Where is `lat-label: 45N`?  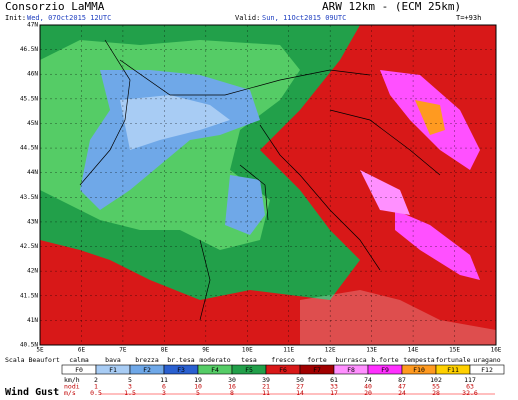
lat-label: 45N is located at coordinates (32, 123).